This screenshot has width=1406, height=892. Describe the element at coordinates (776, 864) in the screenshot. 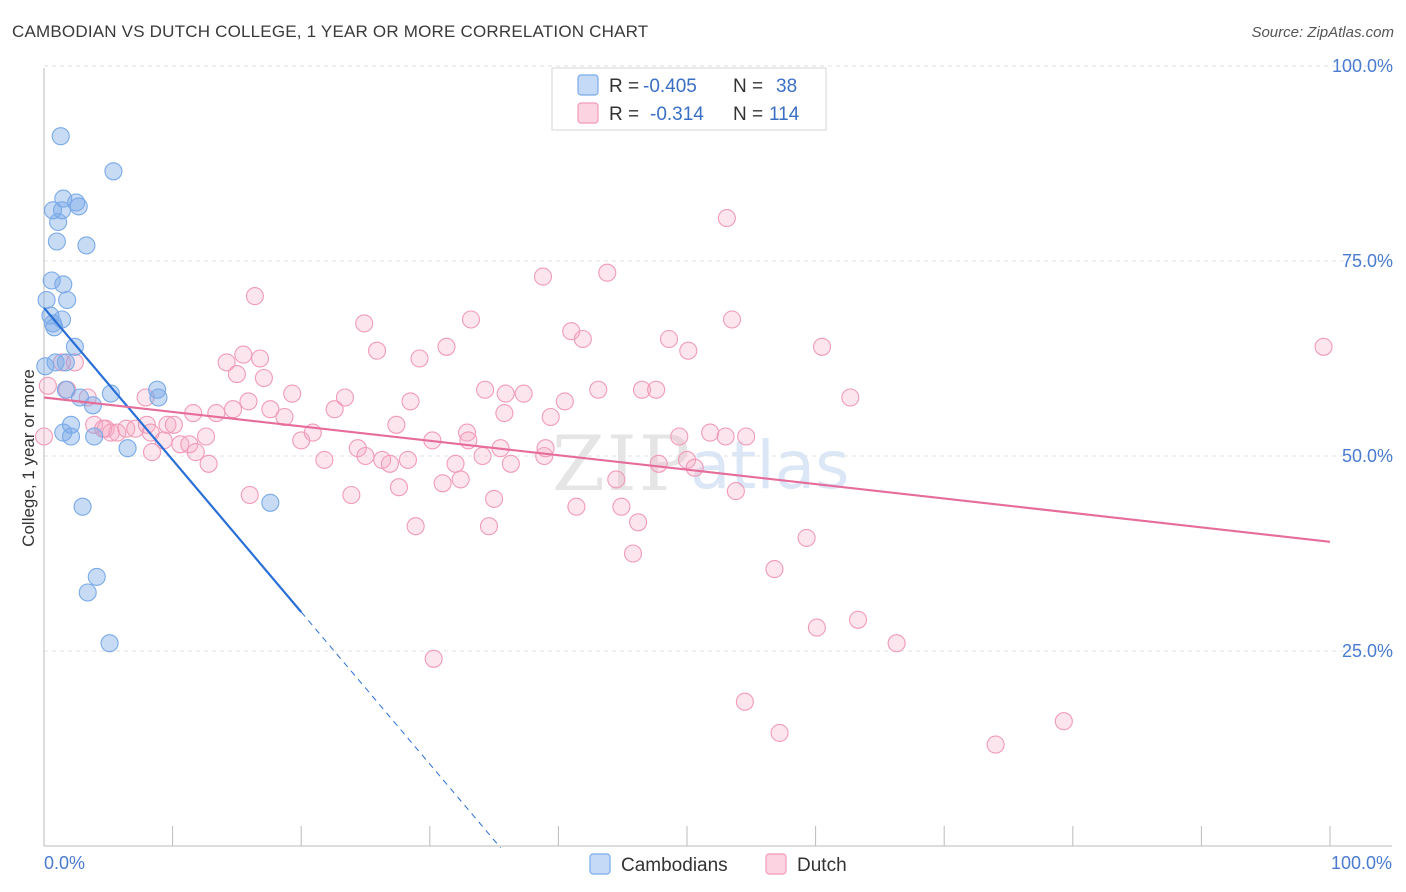

I see `bottom-legend-swatch-dutch` at that location.